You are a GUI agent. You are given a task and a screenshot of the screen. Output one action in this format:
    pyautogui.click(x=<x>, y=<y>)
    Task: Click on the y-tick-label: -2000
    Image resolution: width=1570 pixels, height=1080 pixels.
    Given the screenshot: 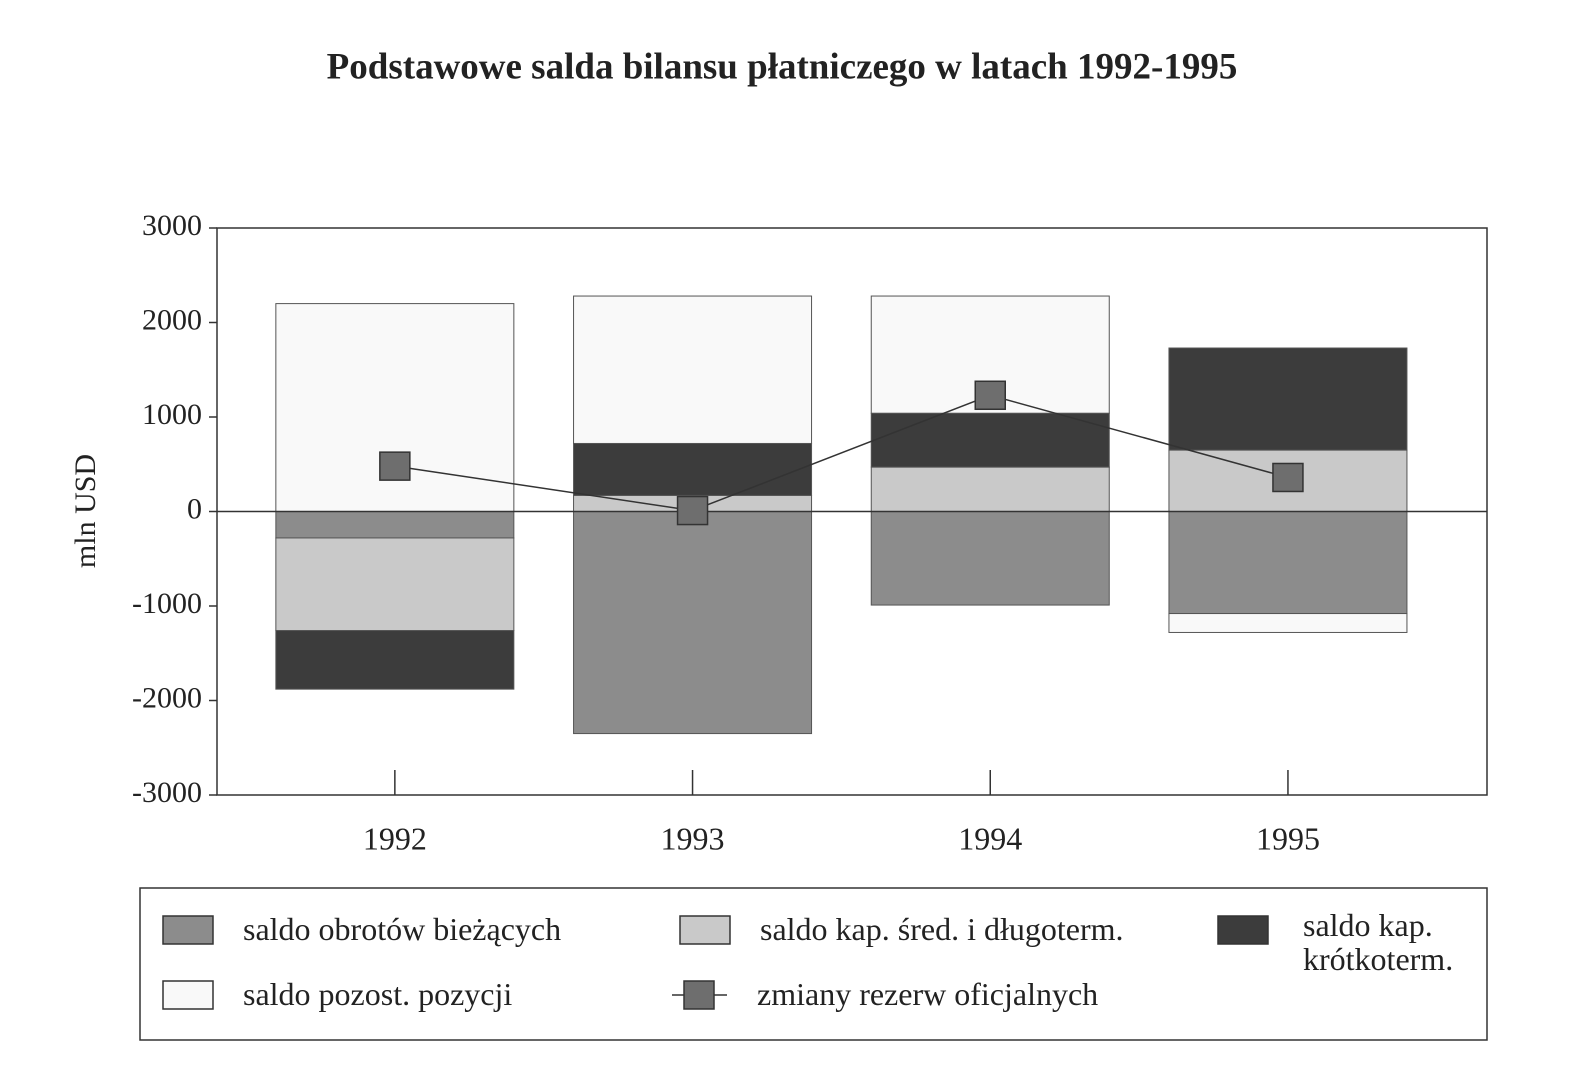 What is the action you would take?
    pyautogui.click(x=167, y=697)
    